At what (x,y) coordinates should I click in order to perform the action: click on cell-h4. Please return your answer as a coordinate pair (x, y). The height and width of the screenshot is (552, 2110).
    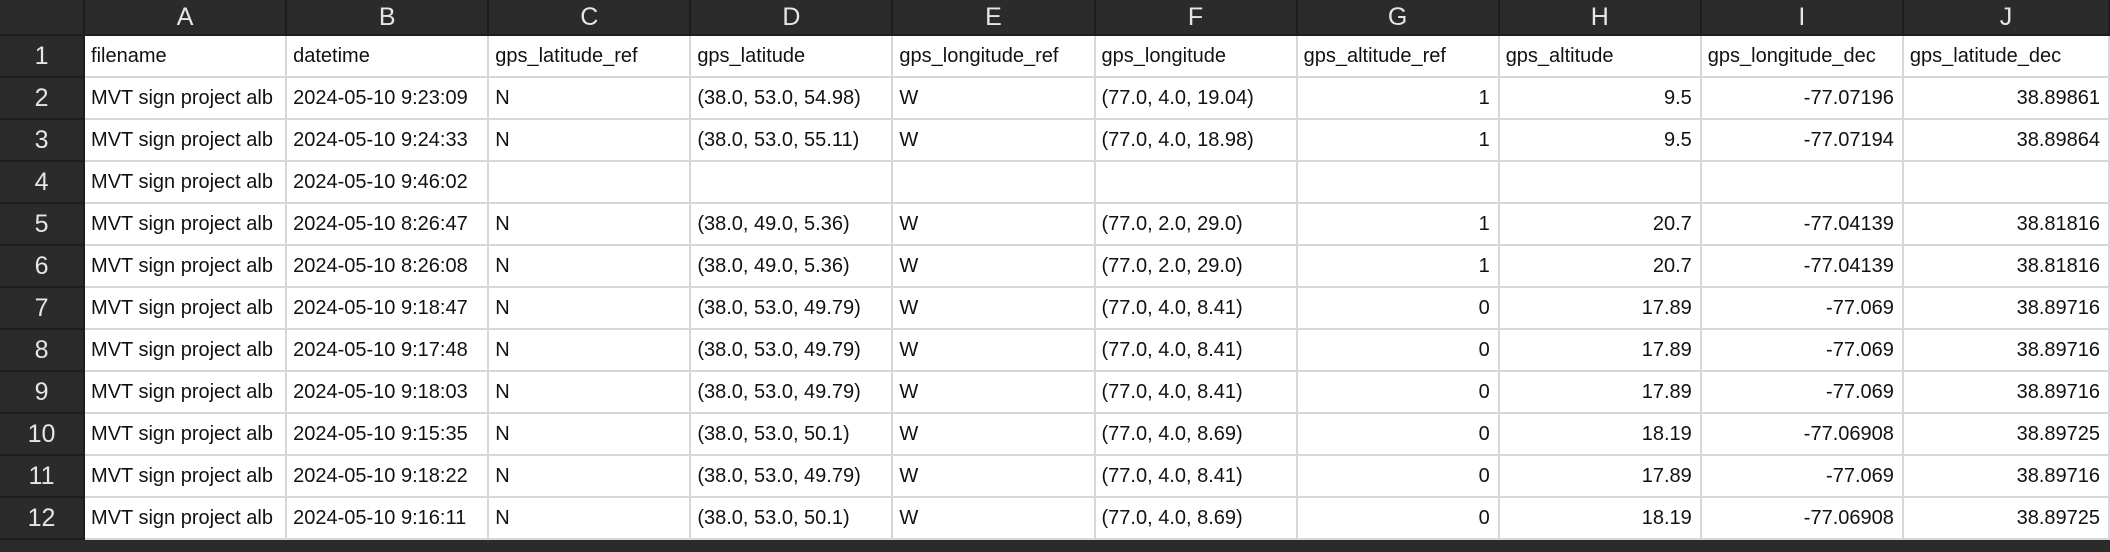
    Looking at the image, I should click on (1600, 182).